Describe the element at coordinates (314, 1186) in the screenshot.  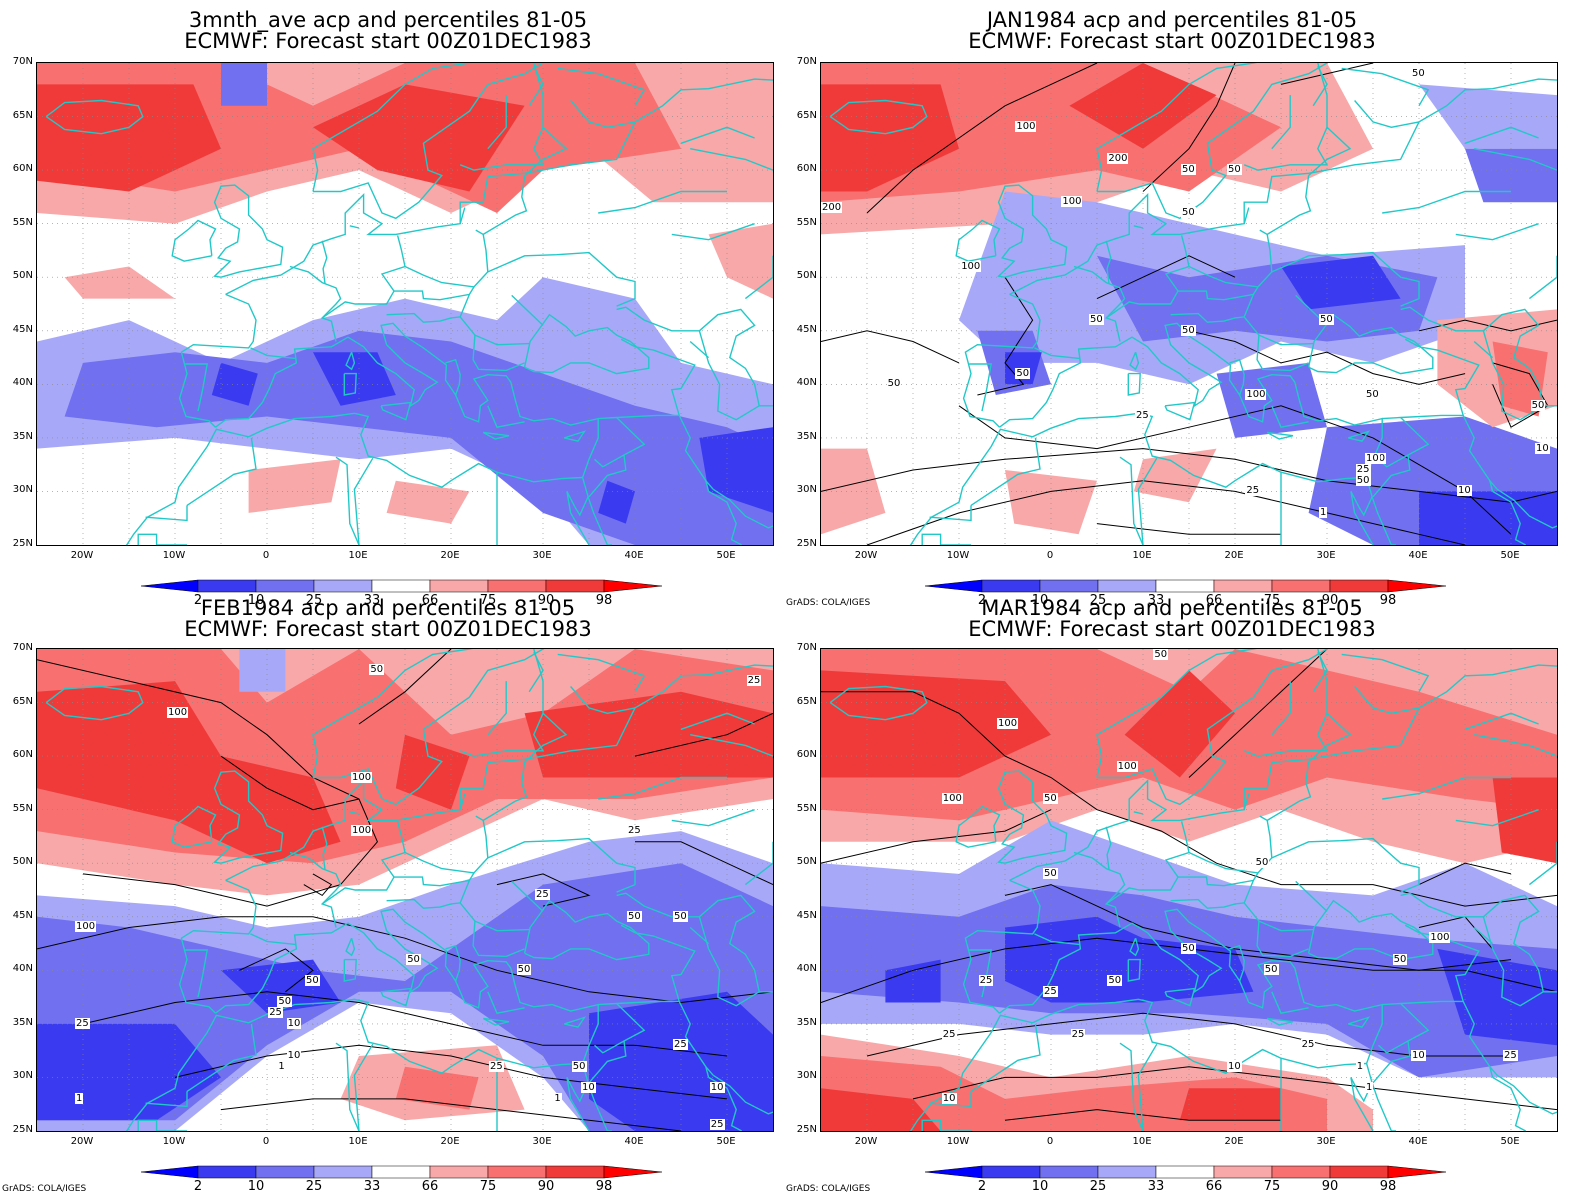
I see `colorbar-label: 25` at that location.